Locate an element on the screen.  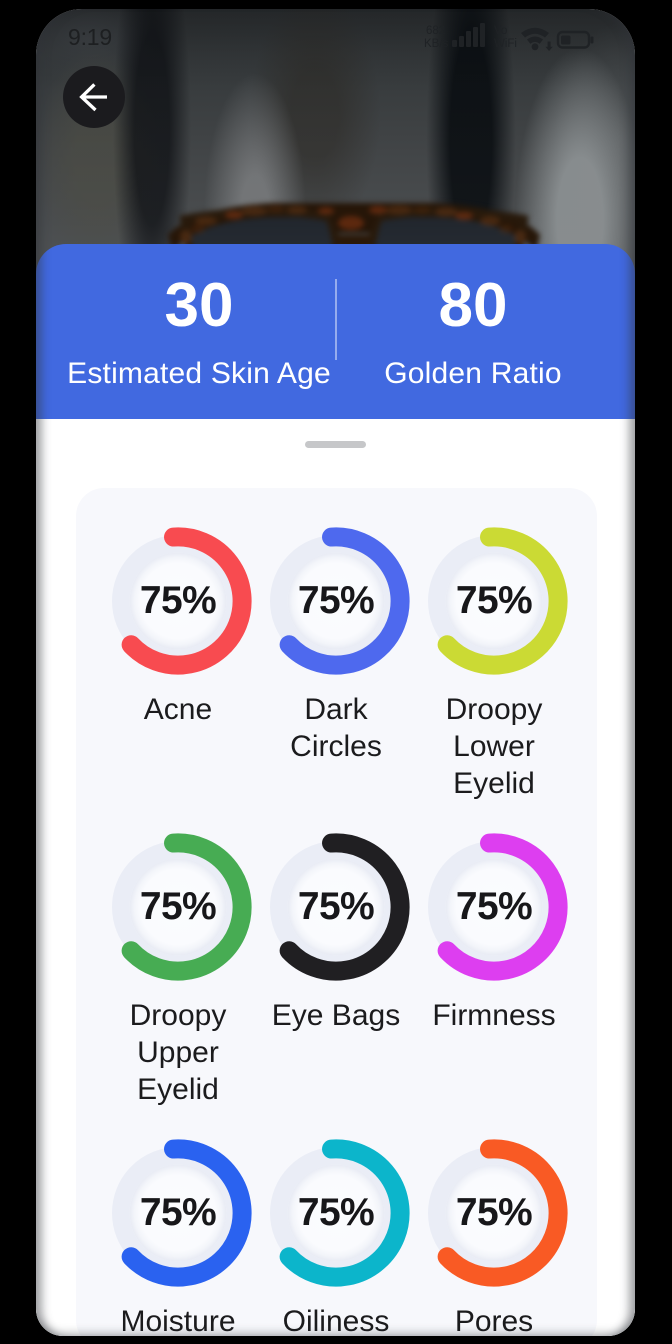
svg-text: 682 is located at coordinates (435, 31).